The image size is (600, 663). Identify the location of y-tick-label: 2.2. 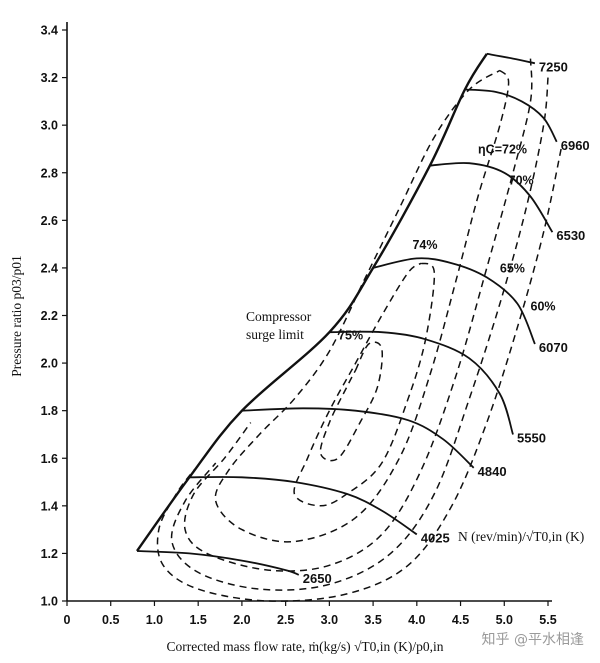
(49, 316).